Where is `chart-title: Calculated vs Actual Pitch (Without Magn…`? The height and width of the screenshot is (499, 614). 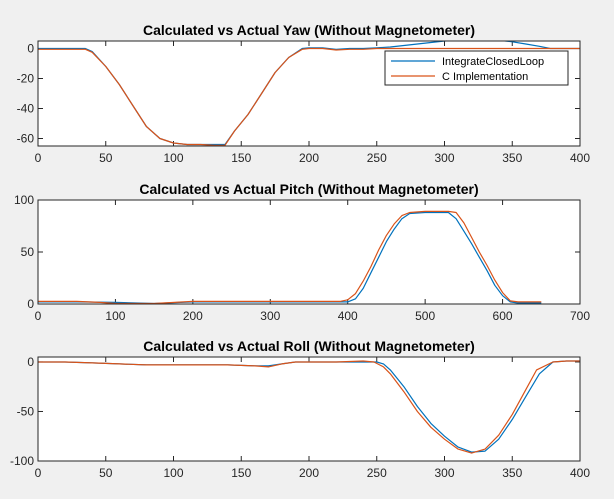 chart-title: Calculated vs Actual Pitch (Without Magn… is located at coordinates (308, 189).